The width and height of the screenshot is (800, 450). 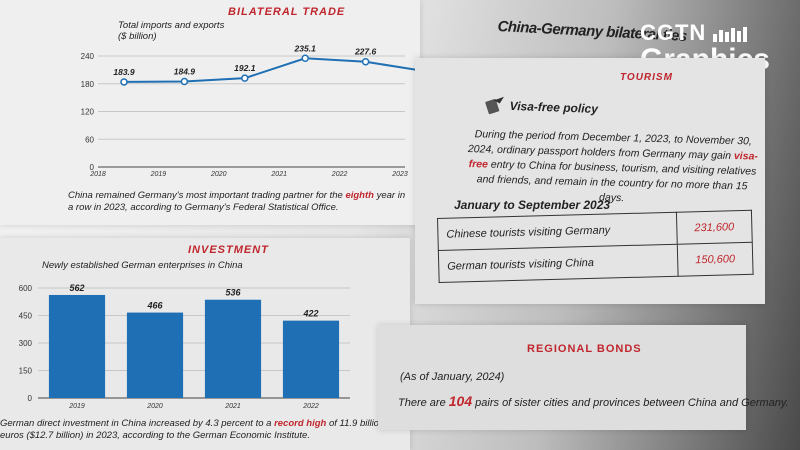 What do you see at coordinates (730, 35) in the screenshot?
I see `bars-icon` at bounding box center [730, 35].